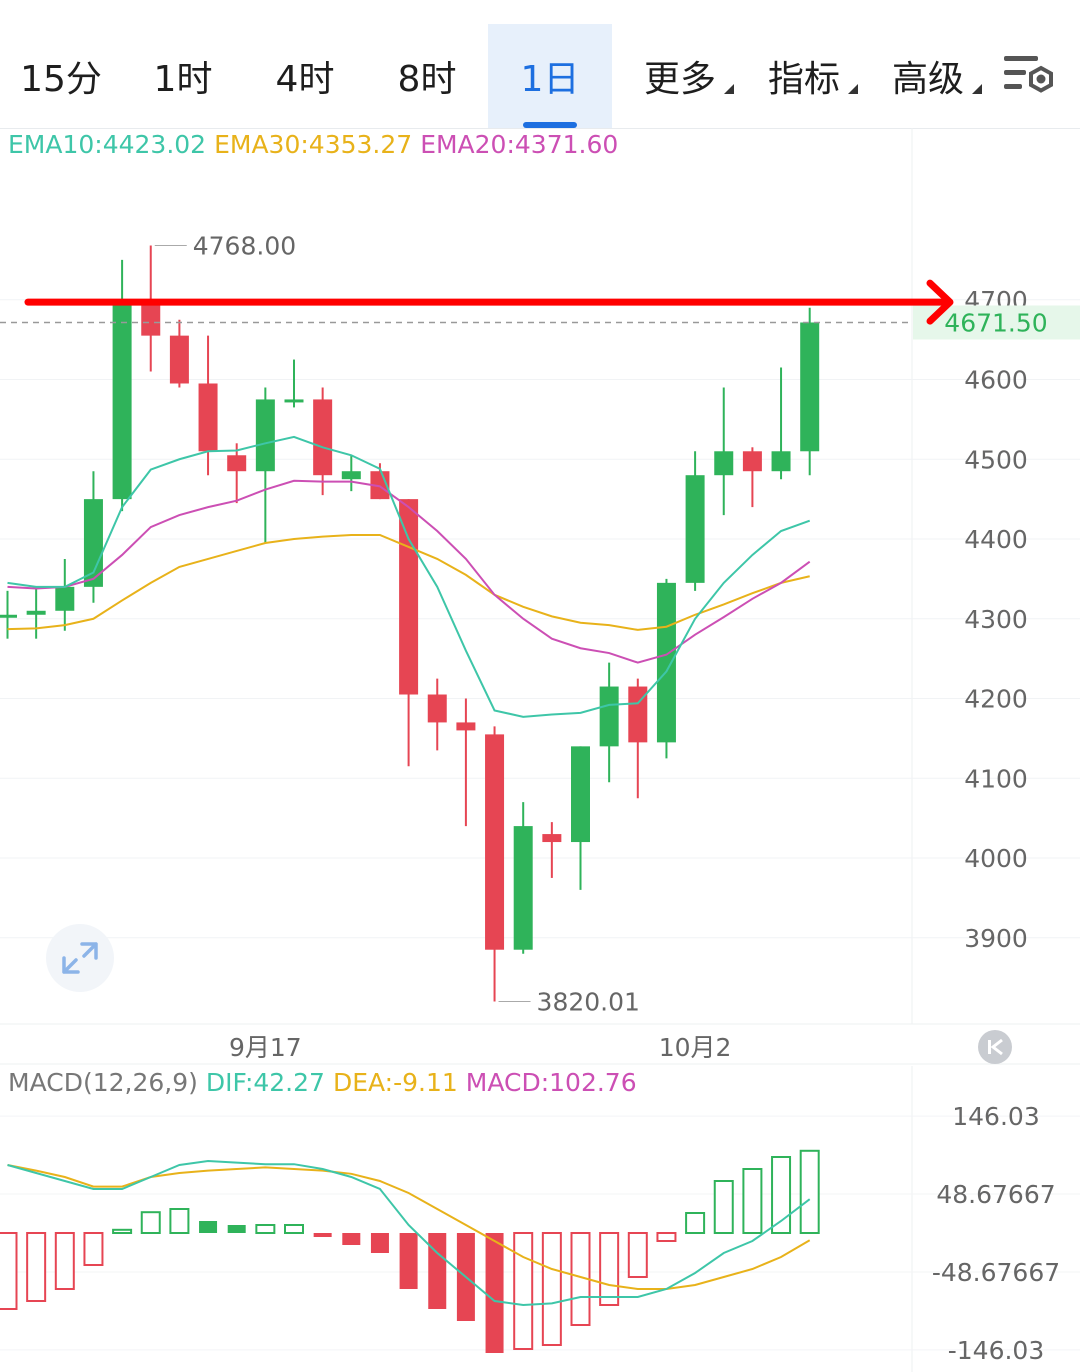  Describe the element at coordinates (61, 79) in the screenshot. I see `tab-label: 15分` at that location.